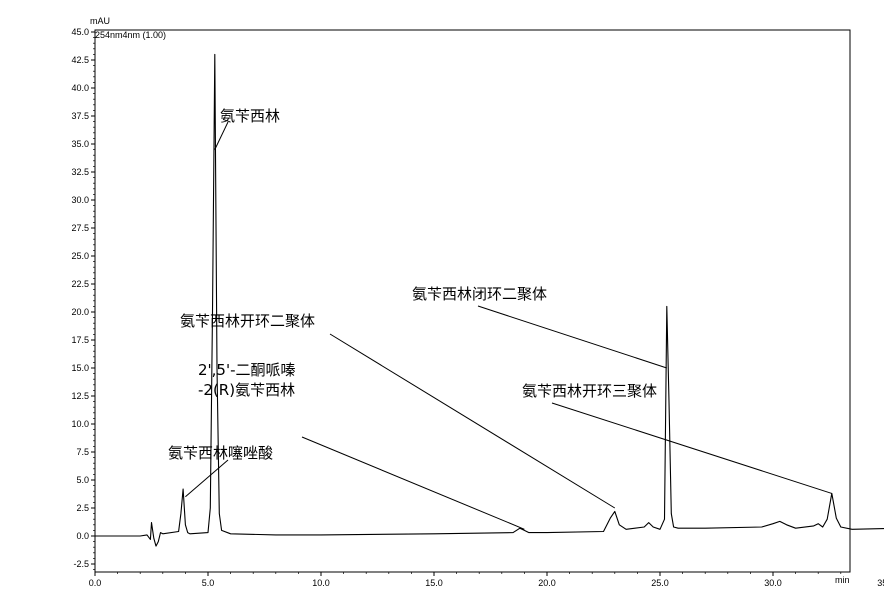 Image resolution: width=884 pixels, height=610 pixels. I want to click on y-tick-label: 12.5, so click(80, 396).